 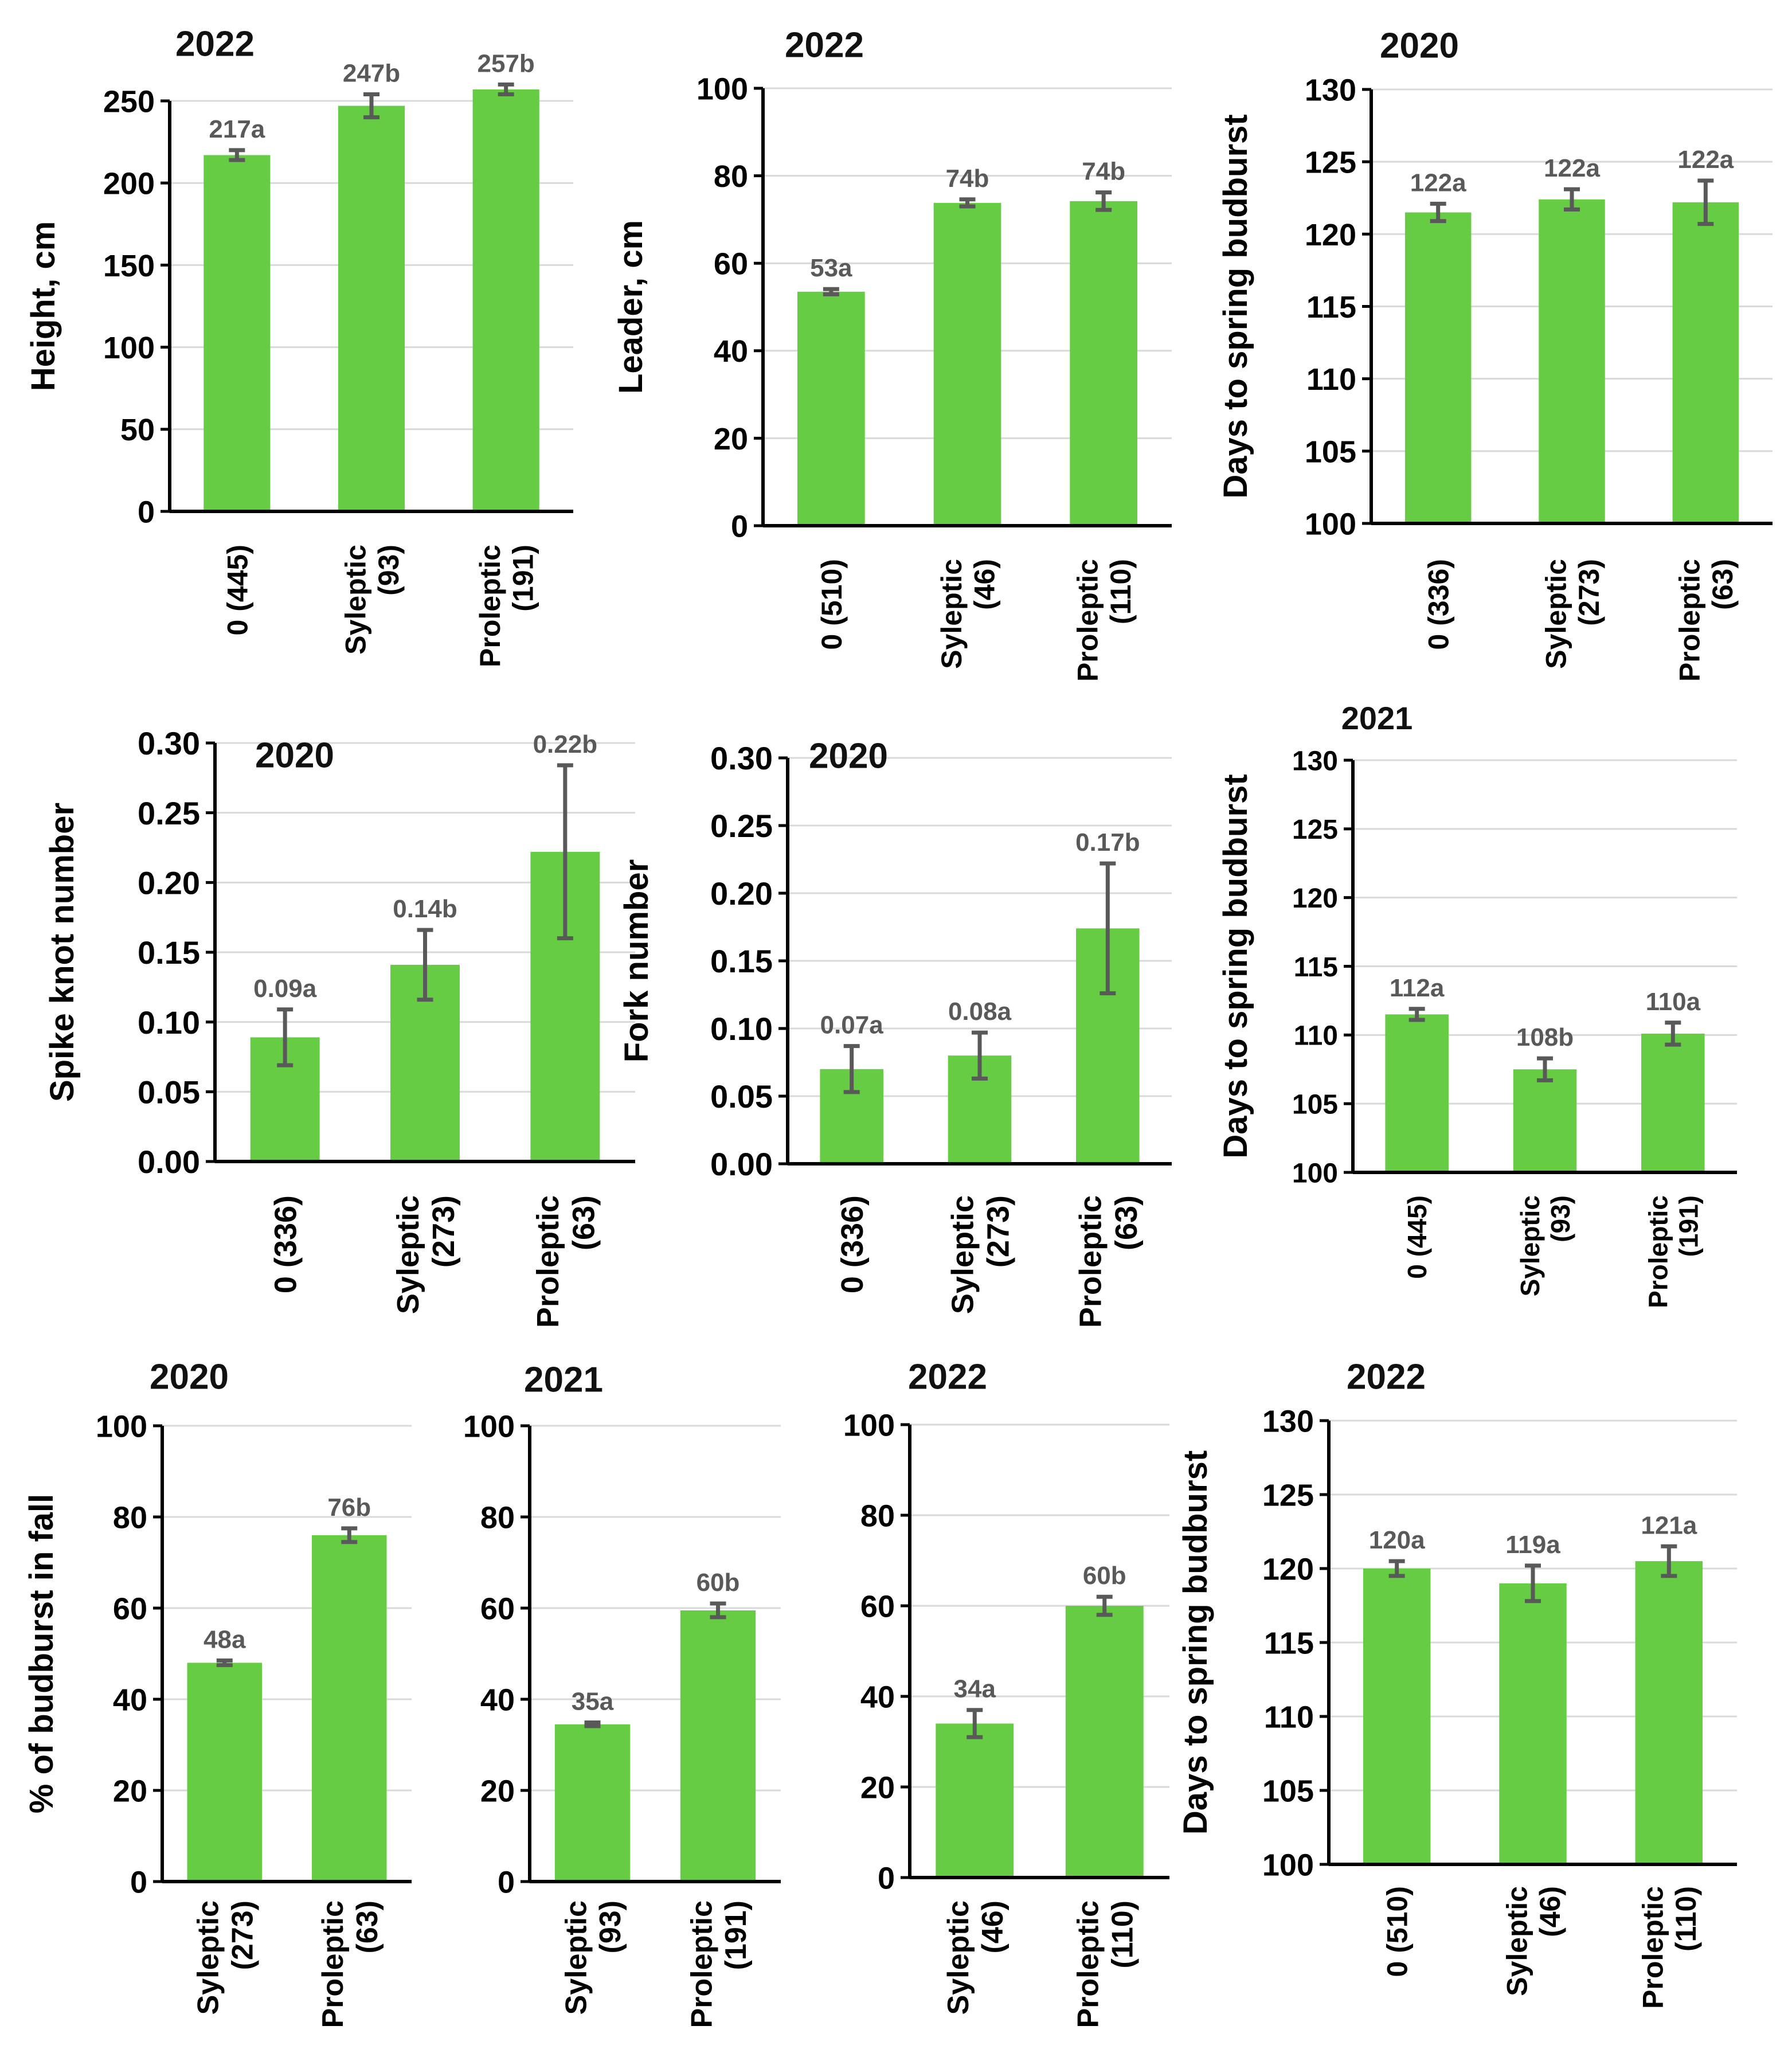 What do you see at coordinates (566, 1261) in the screenshot?
I see `category-label-3: Proleptic (63)` at bounding box center [566, 1261].